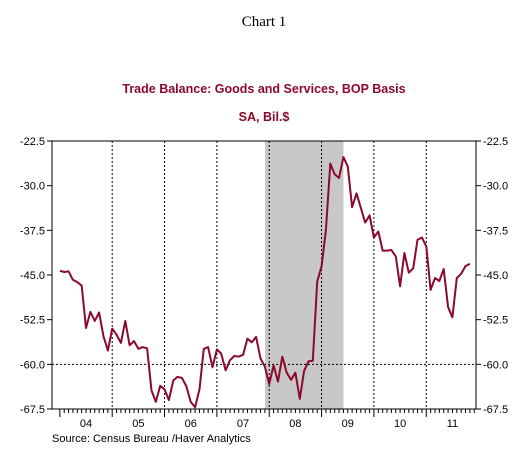 This screenshot has height=465, width=528. I want to click on y-tick-label-left: -37.5, so click(32, 231).